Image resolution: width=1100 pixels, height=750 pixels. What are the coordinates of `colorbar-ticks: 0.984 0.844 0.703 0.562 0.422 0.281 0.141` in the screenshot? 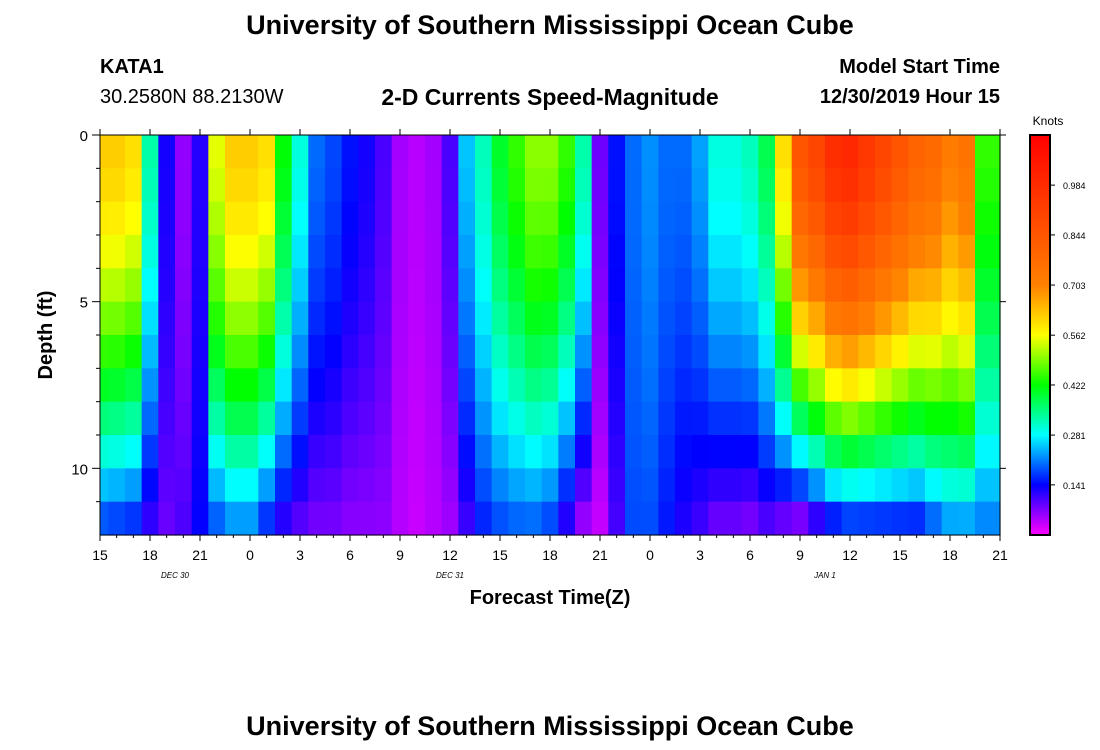 It's located at (1068, 336).